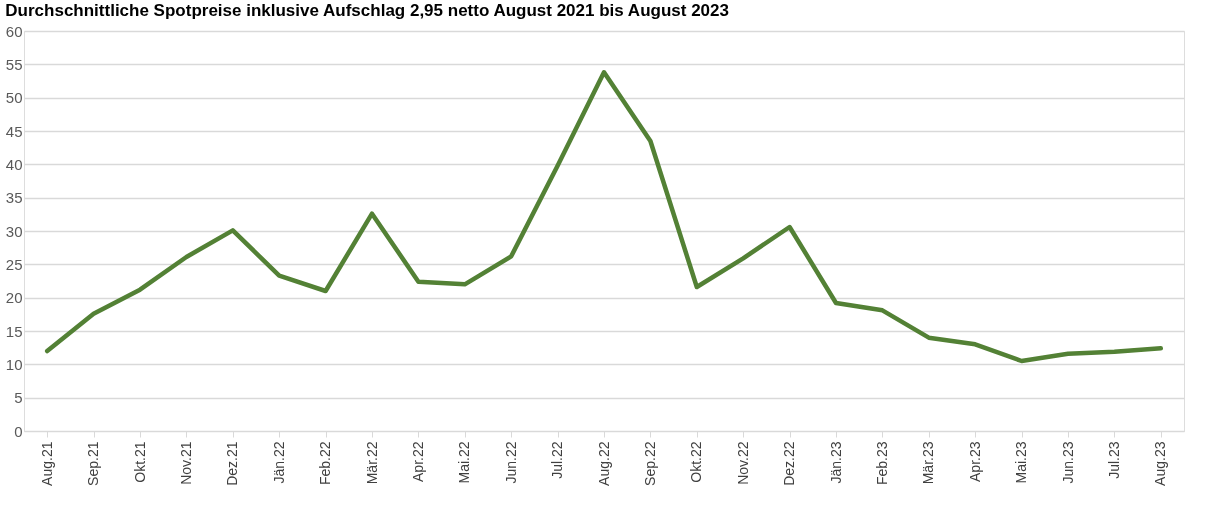  Describe the element at coordinates (18, 431) in the screenshot. I see `y-tick-label: 0` at that location.